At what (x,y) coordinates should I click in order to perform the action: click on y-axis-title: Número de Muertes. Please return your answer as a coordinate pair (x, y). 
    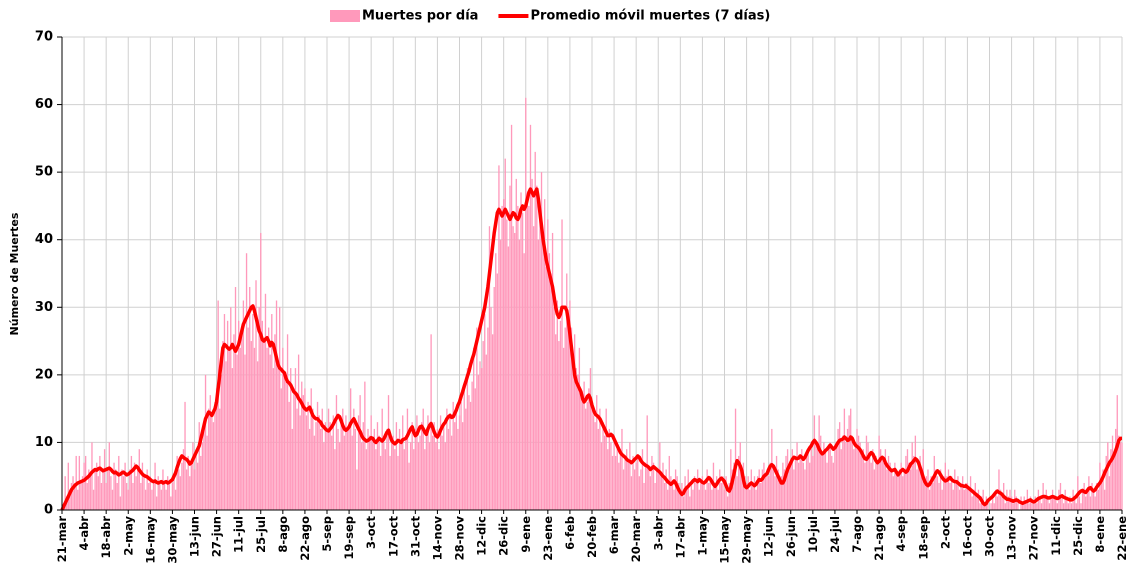
    Looking at the image, I should click on (14, 273).